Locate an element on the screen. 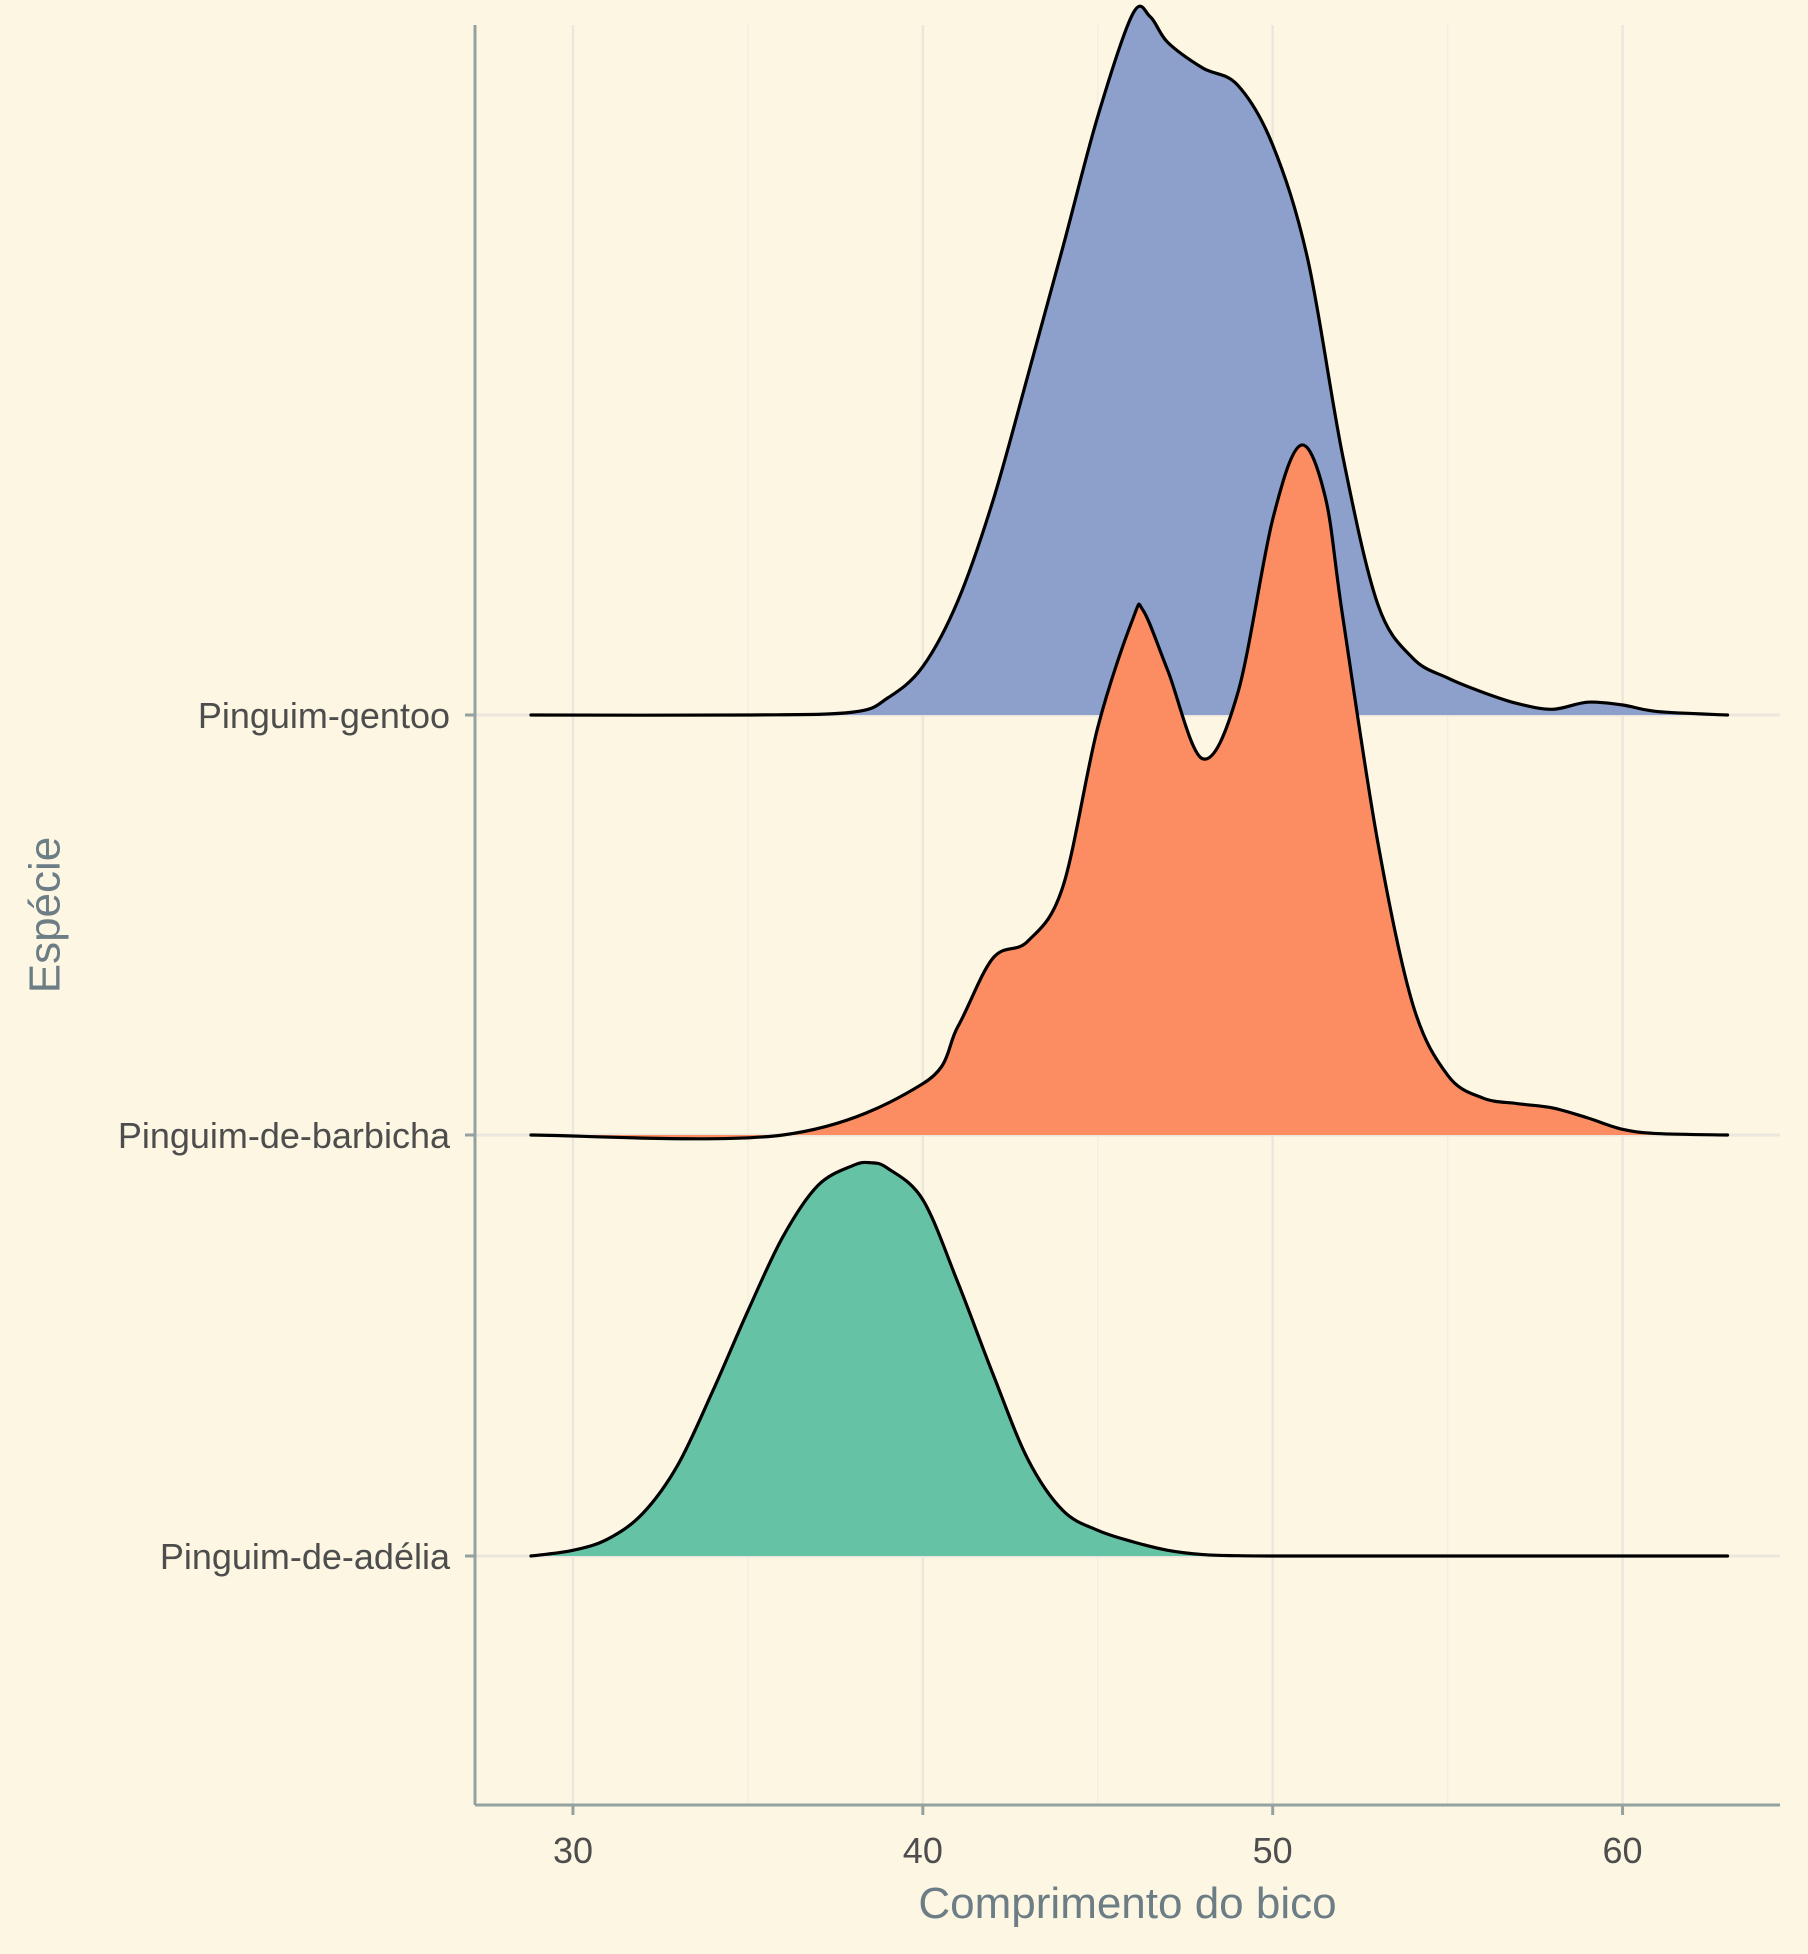 The width and height of the screenshot is (1808, 1954). y-axis-title: Espécie is located at coordinates (44, 915).